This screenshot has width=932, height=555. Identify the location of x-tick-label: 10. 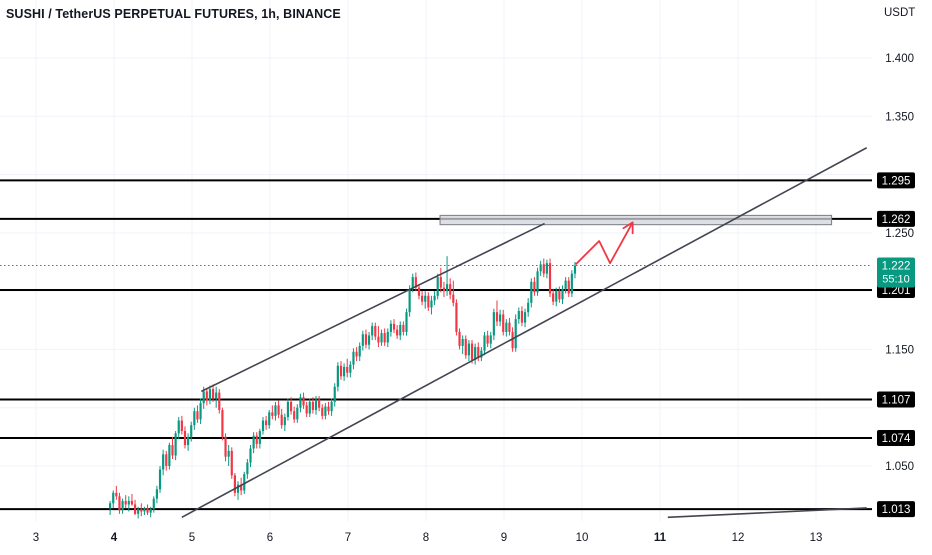
(582, 538).